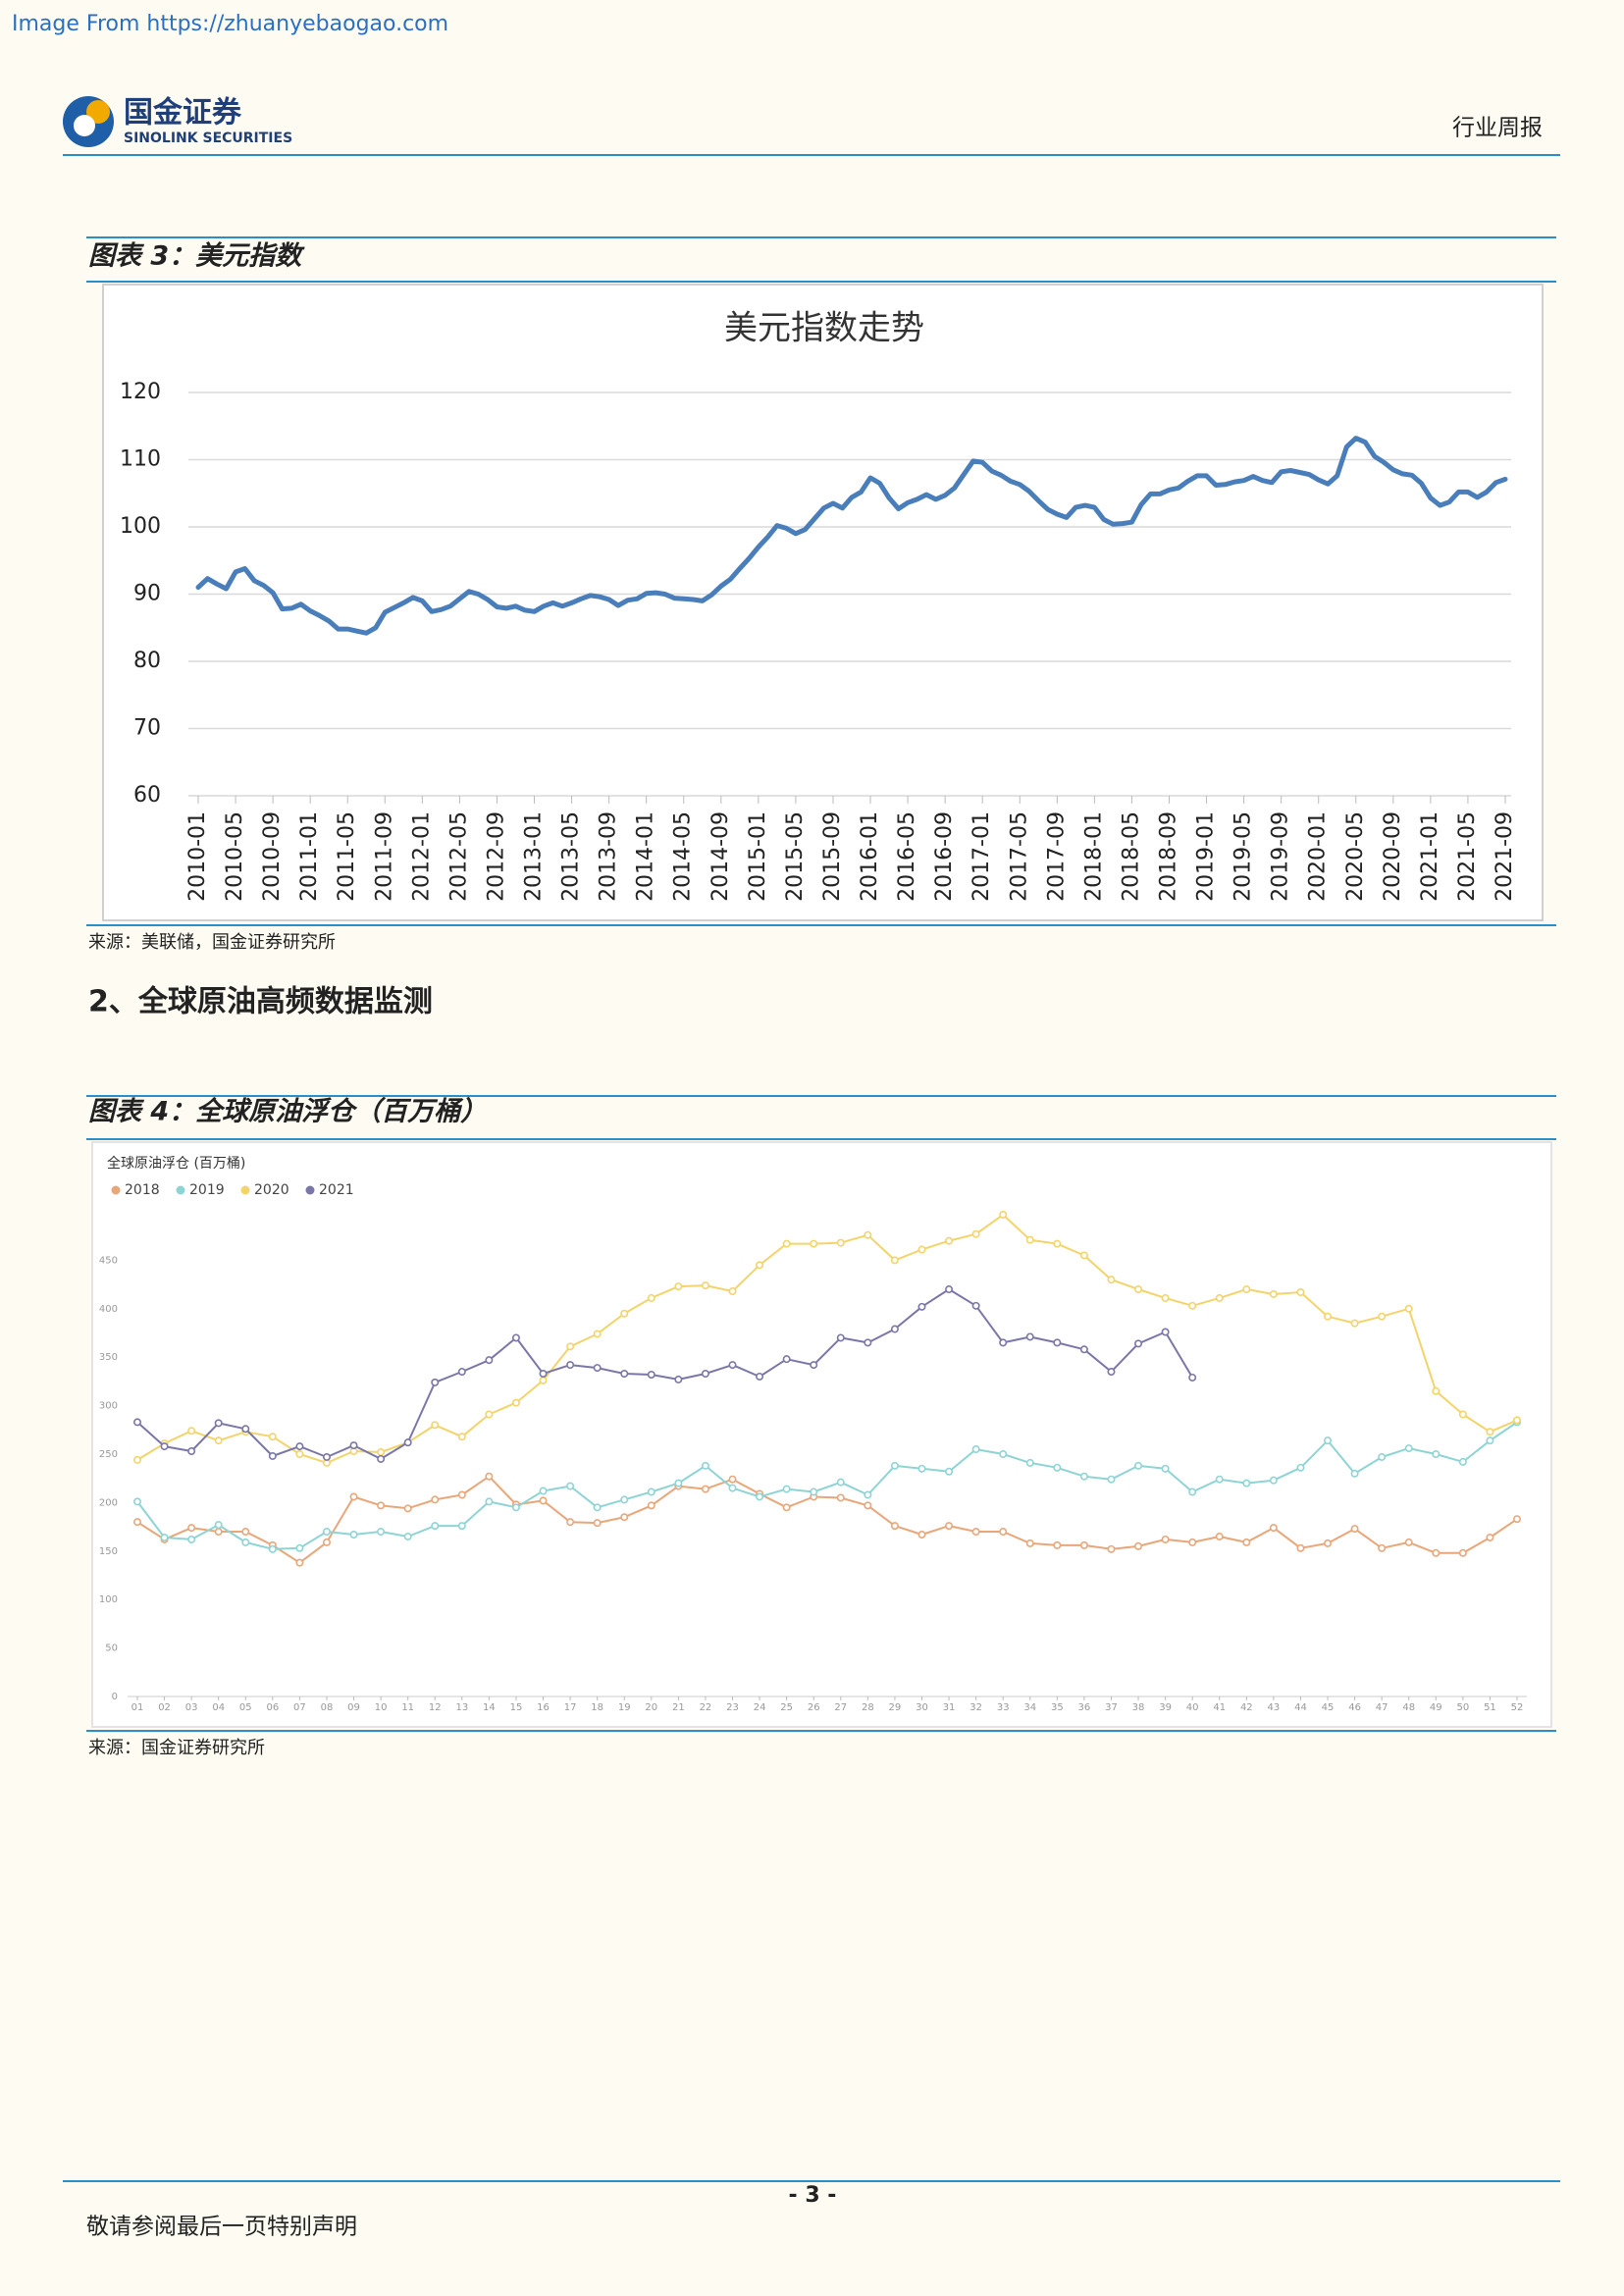 This screenshot has height=2296, width=1624. Describe the element at coordinates (230, 24) in the screenshot. I see `watermark: Image From https://zhuanyebaogao.com` at that location.